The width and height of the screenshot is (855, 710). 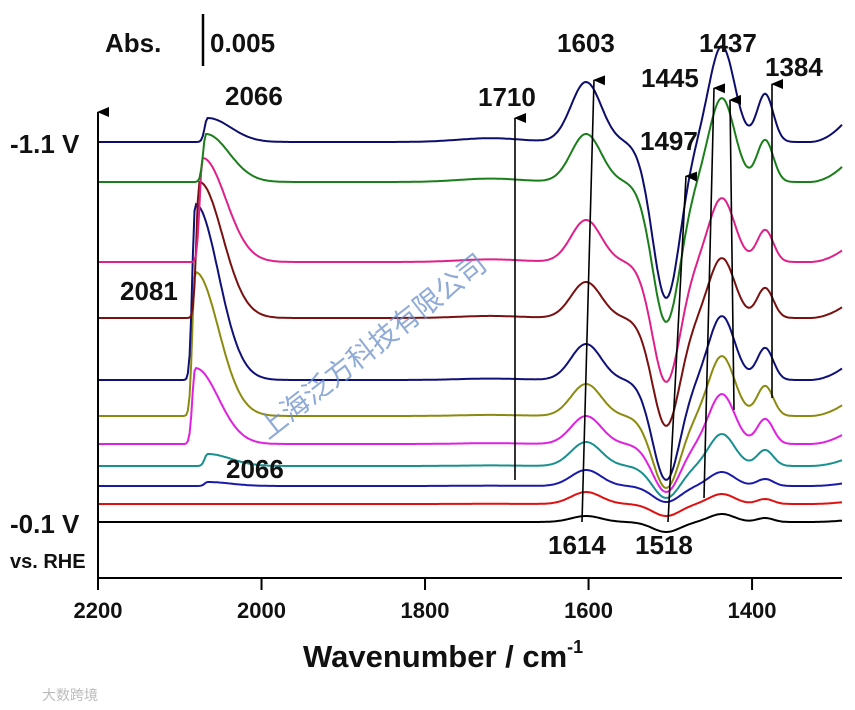 What do you see at coordinates (48, 562) in the screenshot?
I see `reference-label: vs. RHE` at bounding box center [48, 562].